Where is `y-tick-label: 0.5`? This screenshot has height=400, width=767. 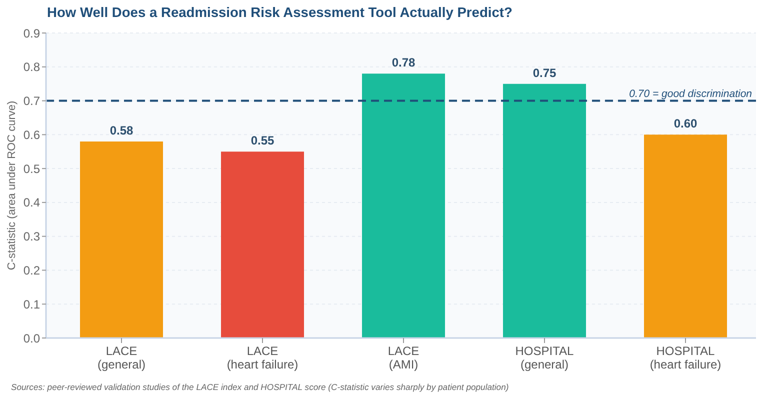 y-tick-label: 0.5 is located at coordinates (31, 169).